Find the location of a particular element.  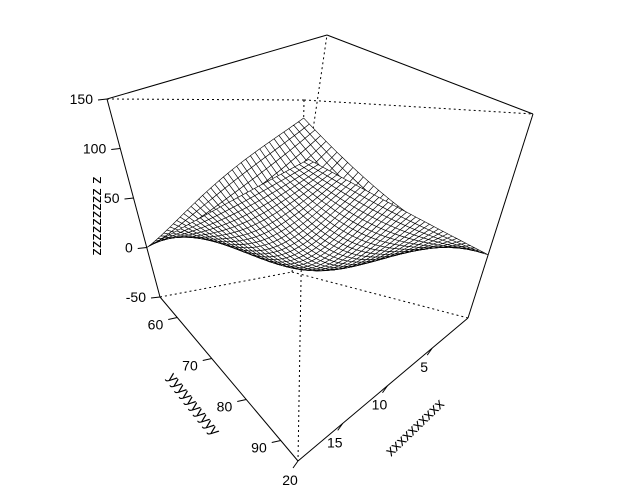

y-axis-title: yyyyyyyyyy is located at coordinates (194, 404).